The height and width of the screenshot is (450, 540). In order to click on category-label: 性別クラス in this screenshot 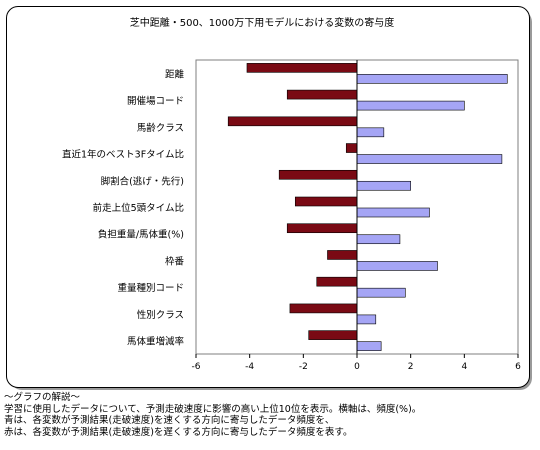, I will do `click(160, 315)`.